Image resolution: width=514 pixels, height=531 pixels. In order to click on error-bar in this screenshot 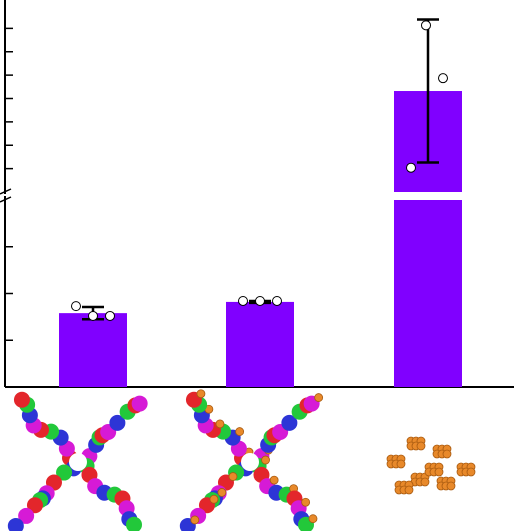, I will do `click(428, 91)`.